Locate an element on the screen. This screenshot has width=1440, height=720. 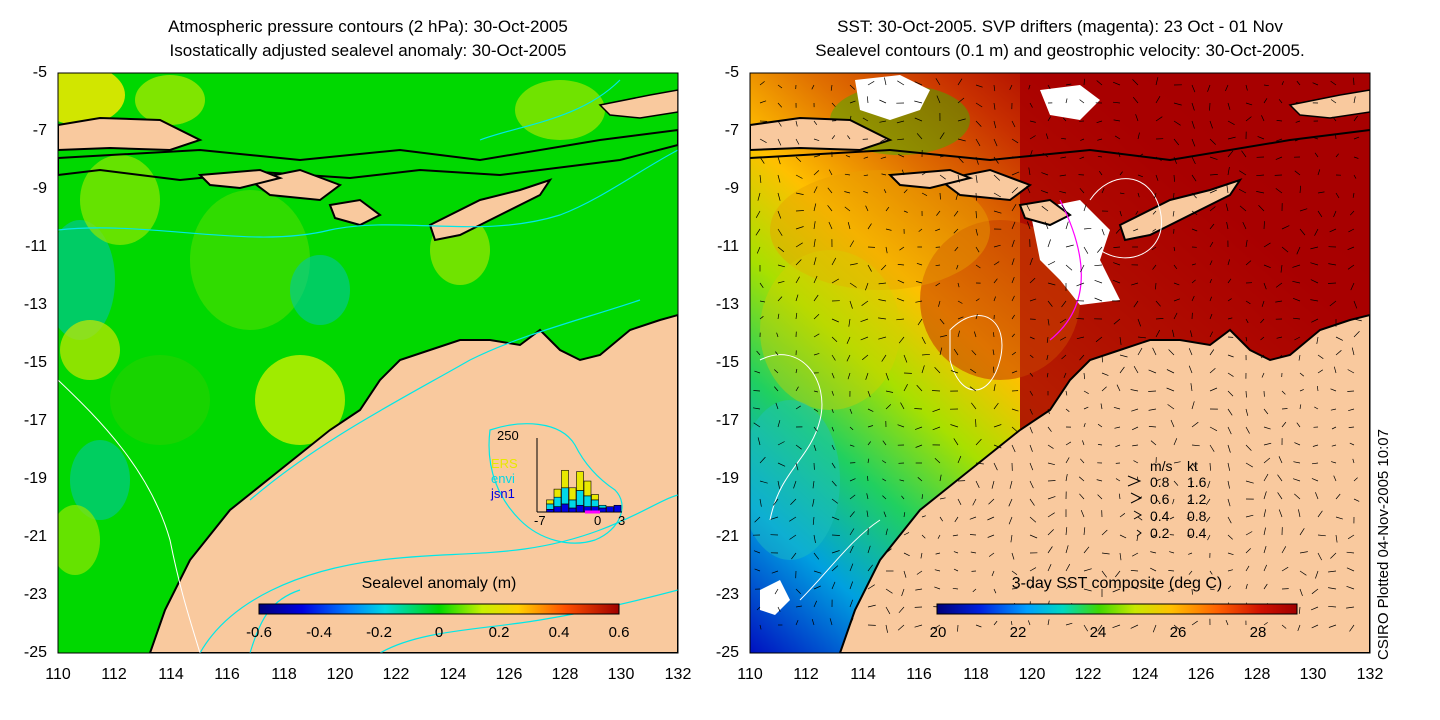
x-tick: 114 is located at coordinates (863, 674).